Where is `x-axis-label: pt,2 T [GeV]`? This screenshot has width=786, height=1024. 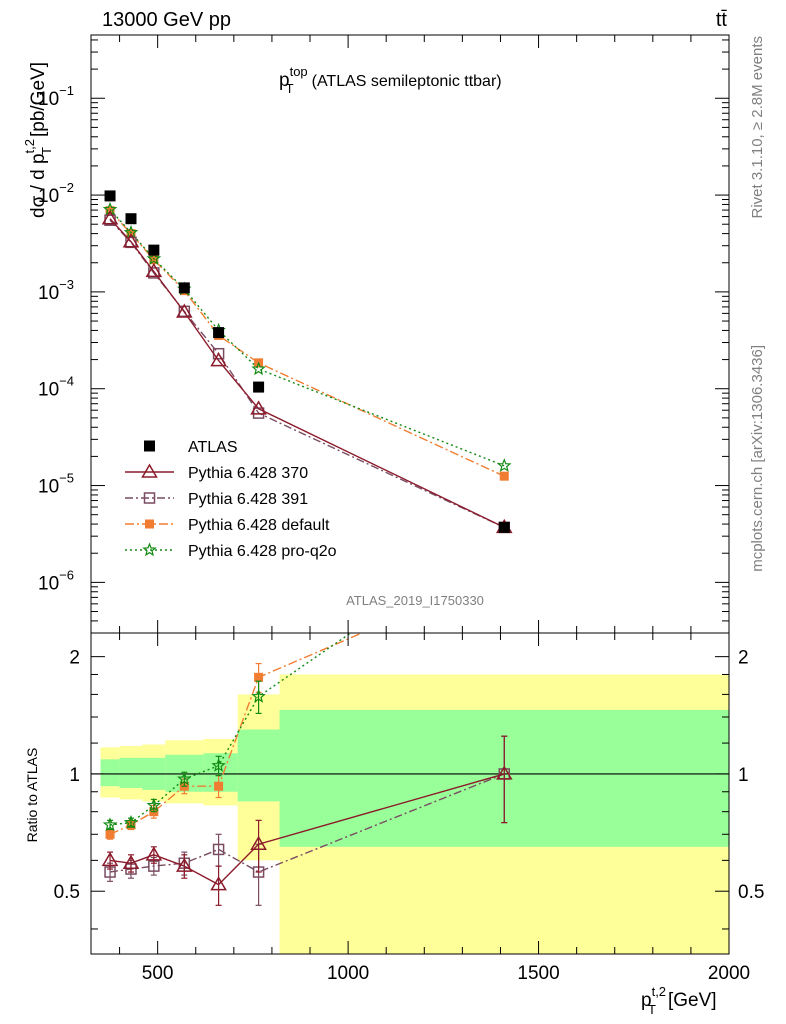
x-axis-label: pt,2 T [GeV] is located at coordinates (679, 1000).